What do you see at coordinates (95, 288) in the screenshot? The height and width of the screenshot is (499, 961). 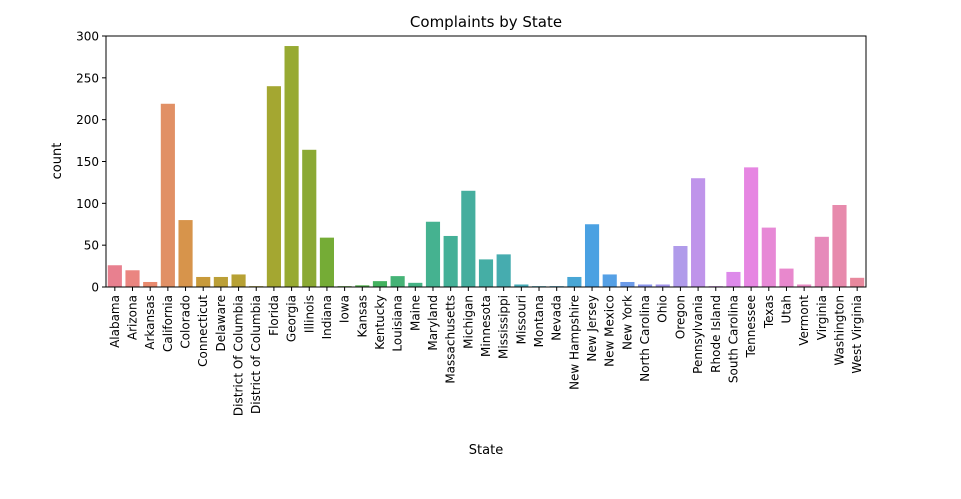 I see `y-tick-label: 0` at bounding box center [95, 288].